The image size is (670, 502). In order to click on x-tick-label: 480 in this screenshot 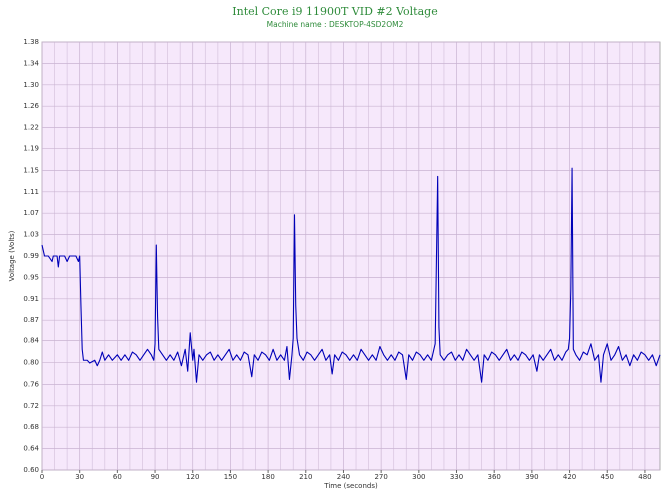, I will do `click(644, 477)`.